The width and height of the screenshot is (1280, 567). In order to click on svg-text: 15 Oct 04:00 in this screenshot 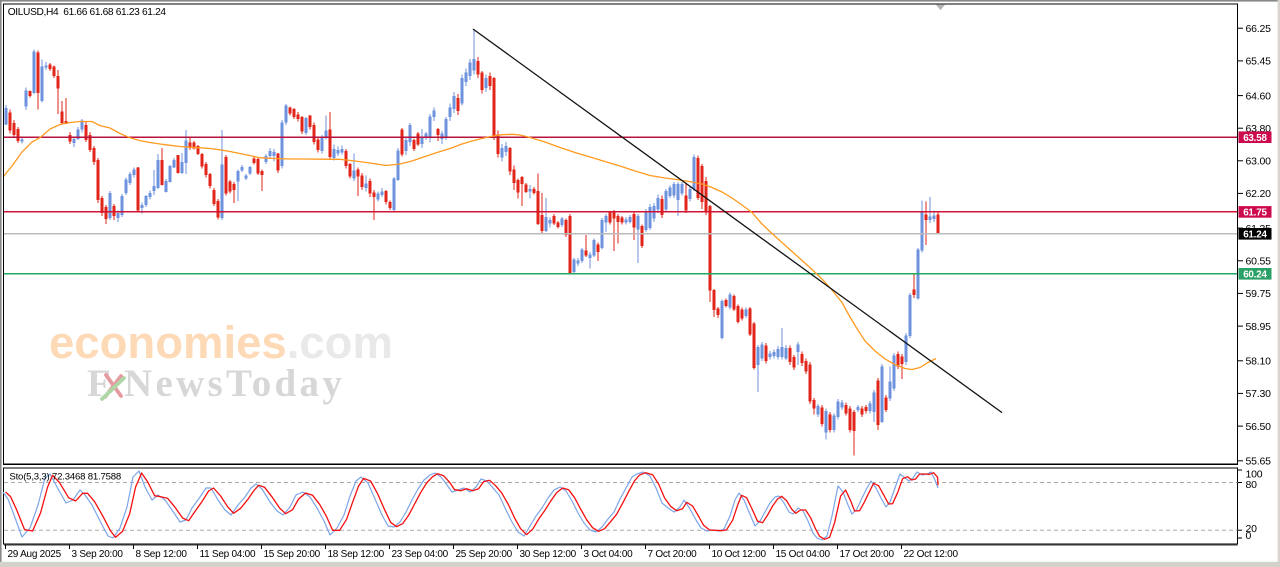, I will do `click(803, 554)`.